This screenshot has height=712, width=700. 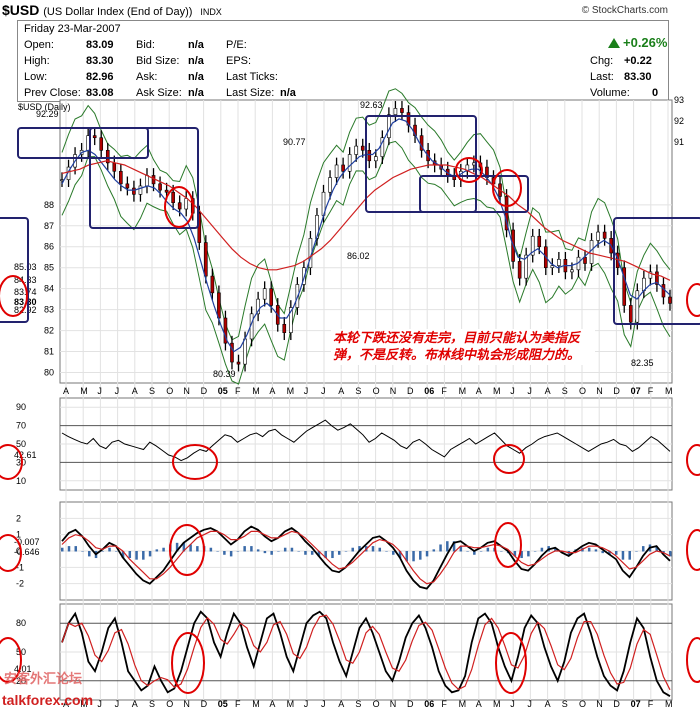 I want to click on rsi-tick-label: 50, so click(x=21, y=444).